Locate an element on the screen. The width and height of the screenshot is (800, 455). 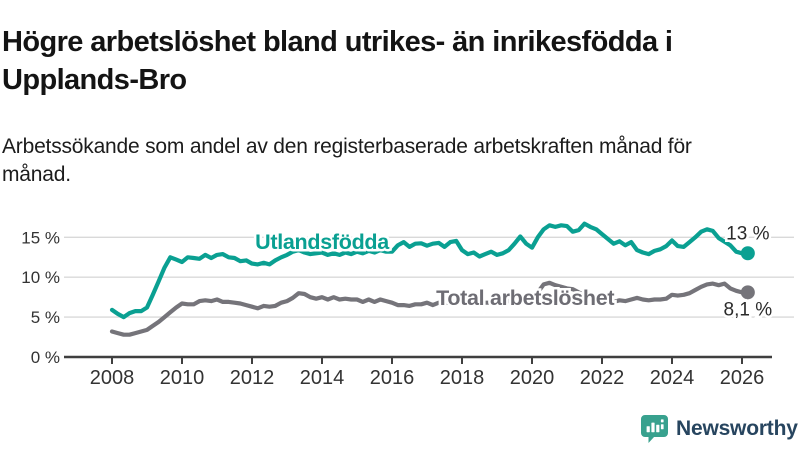
x-tick-label: 2016 is located at coordinates (392, 378).